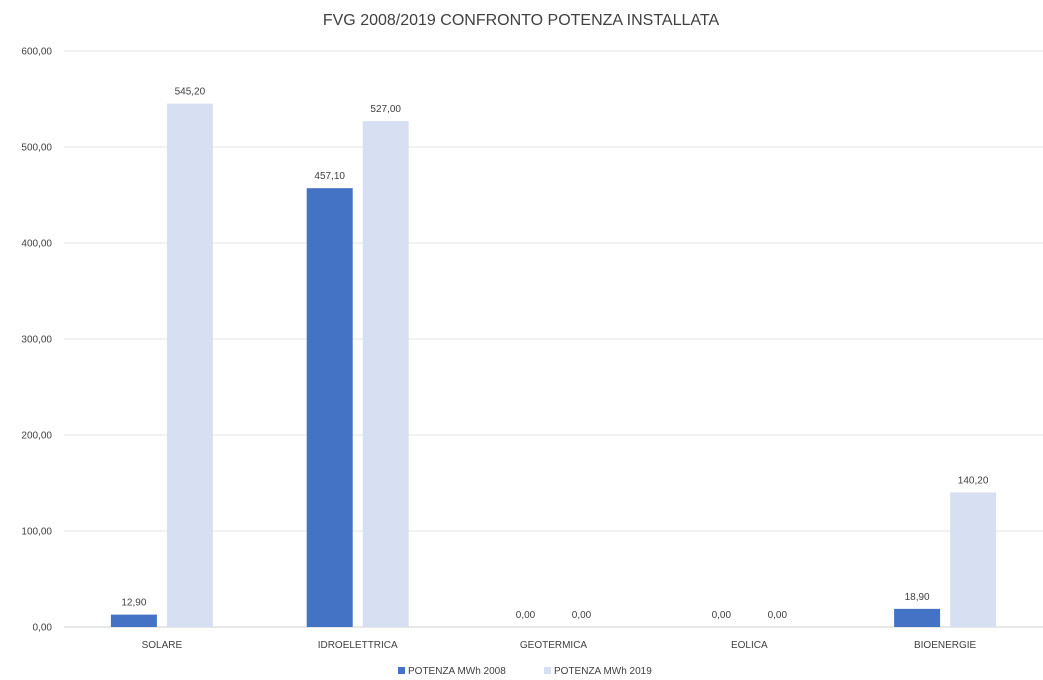 This screenshot has height=680, width=1043. Describe the element at coordinates (36, 148) in the screenshot. I see `y-tick-label: 500,00` at that location.